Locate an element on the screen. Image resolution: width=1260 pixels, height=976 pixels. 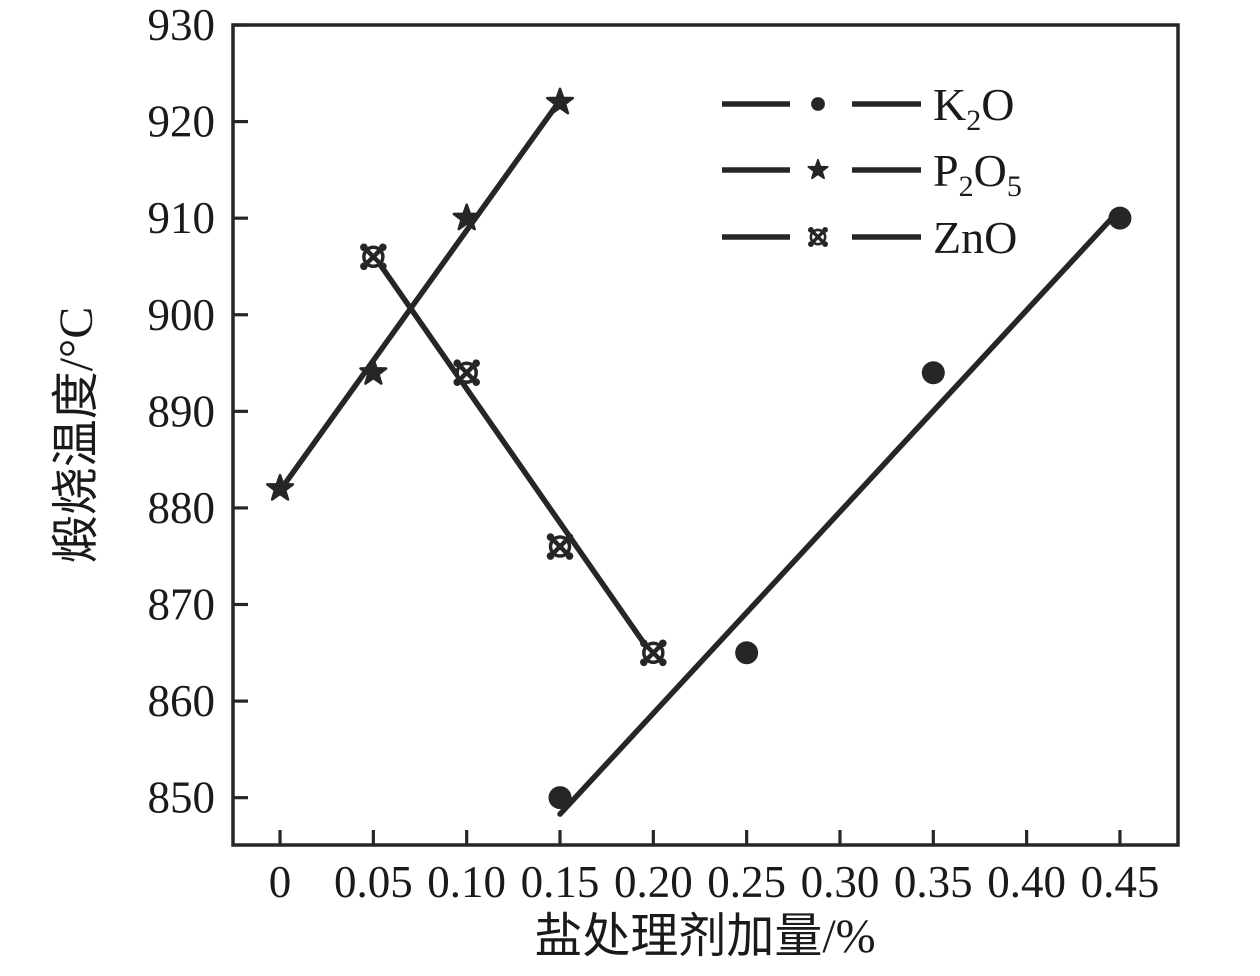
legend-marker-K2O is located at coordinates (818, 104).